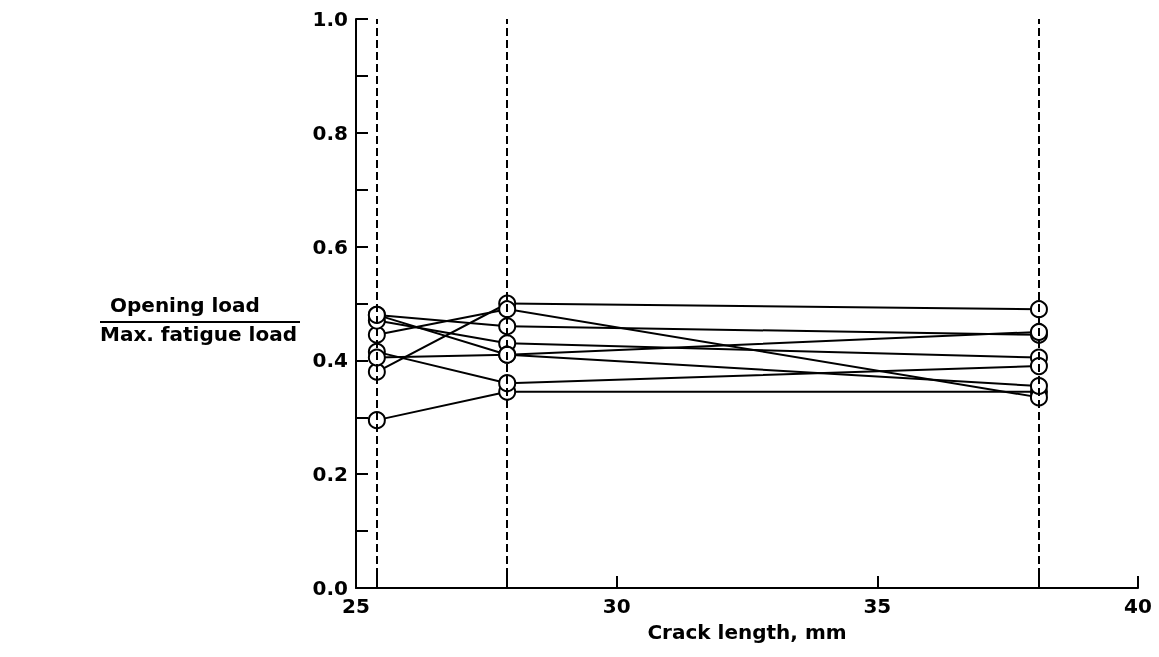 The height and width of the screenshot is (657, 1159). I want to click on y-tick-label: 1.0, so click(330, 19).